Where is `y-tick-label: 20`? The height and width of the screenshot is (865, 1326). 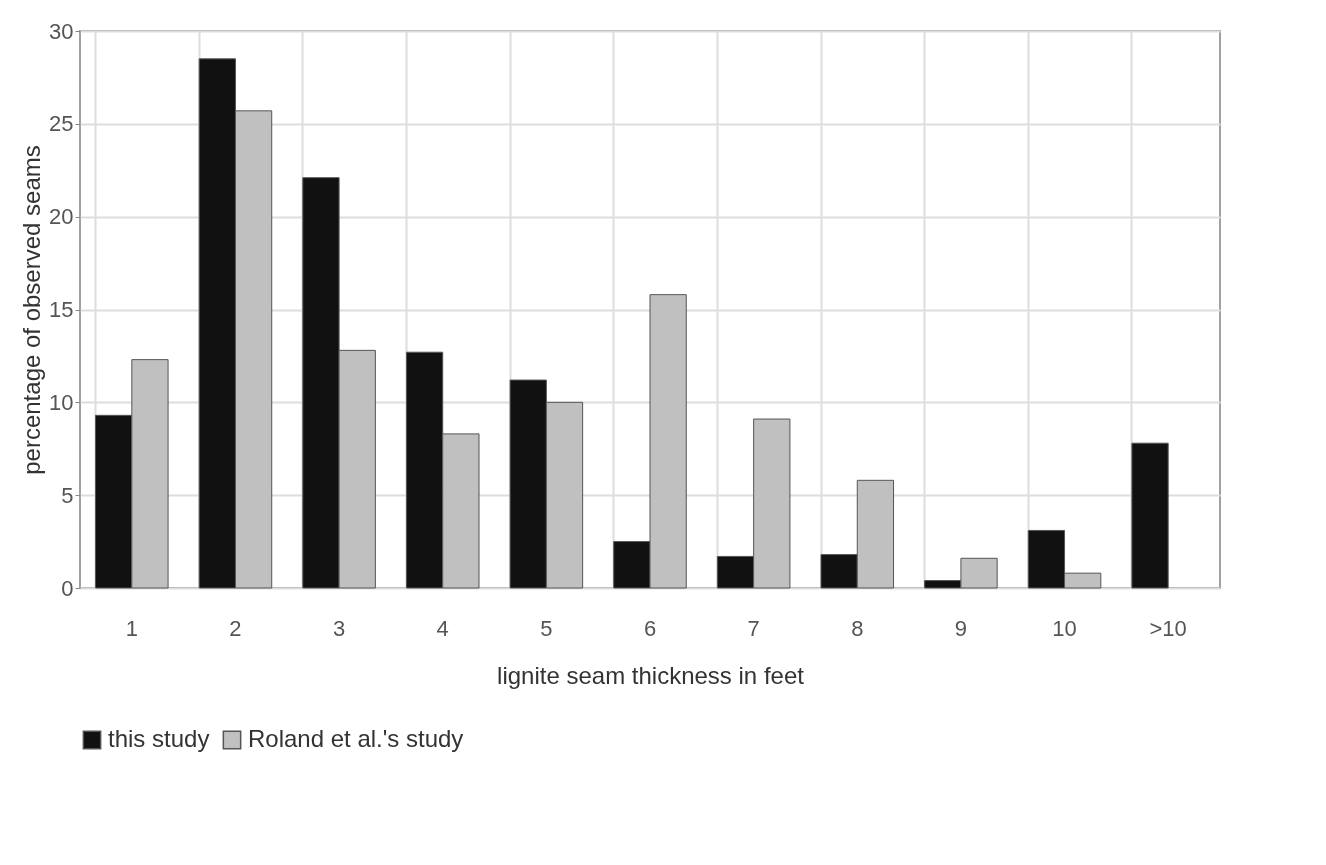
y-tick-label: 20 is located at coordinates (61, 217).